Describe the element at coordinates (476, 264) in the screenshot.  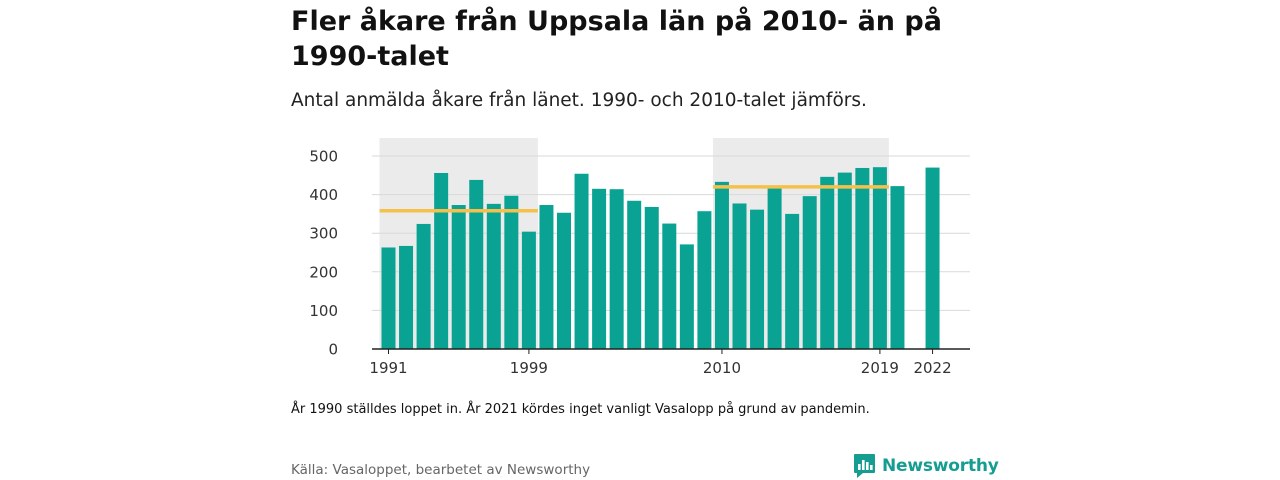
I see `bar-1996` at that location.